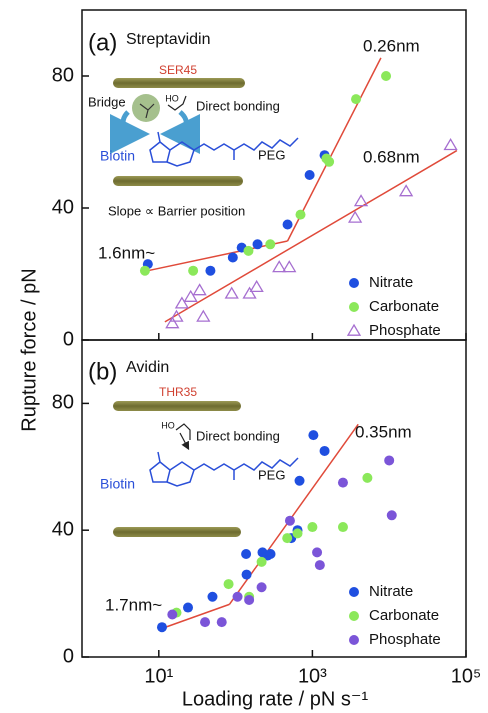  What do you see at coordinates (29, 349) in the screenshot?
I see `y-axis-label: Rupture force / pN` at bounding box center [29, 349].